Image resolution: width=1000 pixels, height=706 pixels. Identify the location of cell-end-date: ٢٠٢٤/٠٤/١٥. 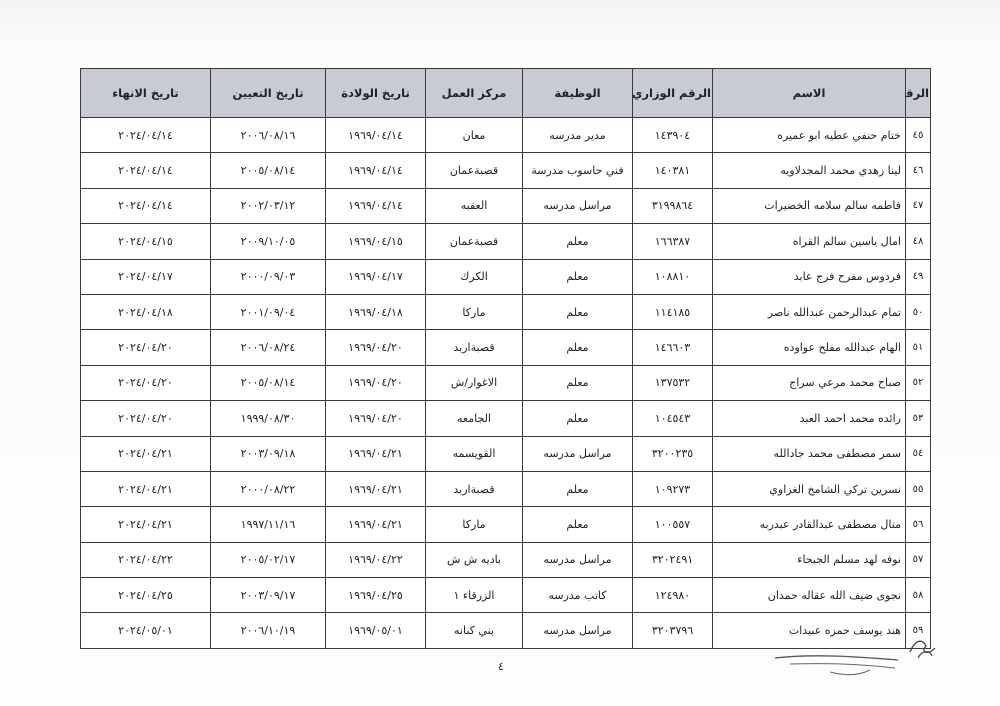
(145, 241).